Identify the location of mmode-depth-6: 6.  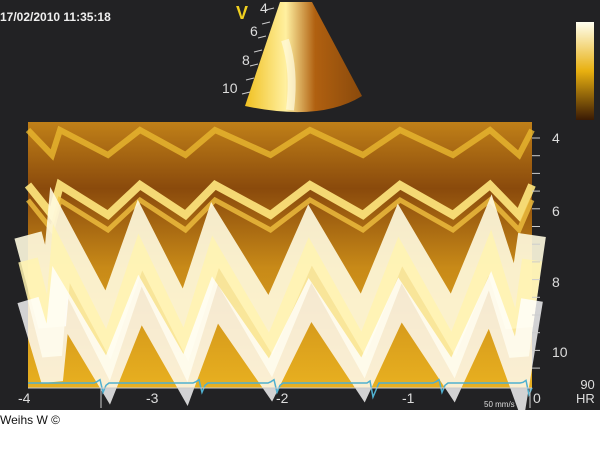
(556, 211).